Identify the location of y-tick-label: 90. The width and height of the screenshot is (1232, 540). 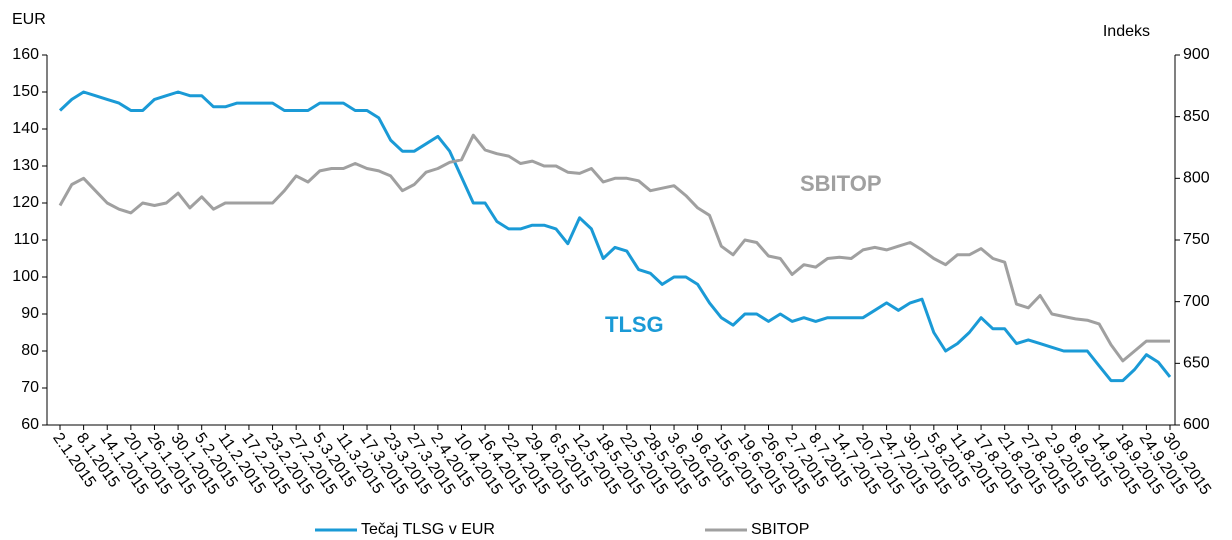
(30, 313).